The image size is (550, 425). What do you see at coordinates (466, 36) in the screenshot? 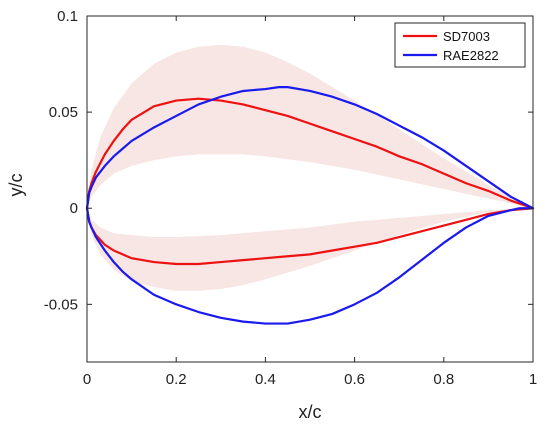
I see `legend-label-sd7003: SD7003` at bounding box center [466, 36].